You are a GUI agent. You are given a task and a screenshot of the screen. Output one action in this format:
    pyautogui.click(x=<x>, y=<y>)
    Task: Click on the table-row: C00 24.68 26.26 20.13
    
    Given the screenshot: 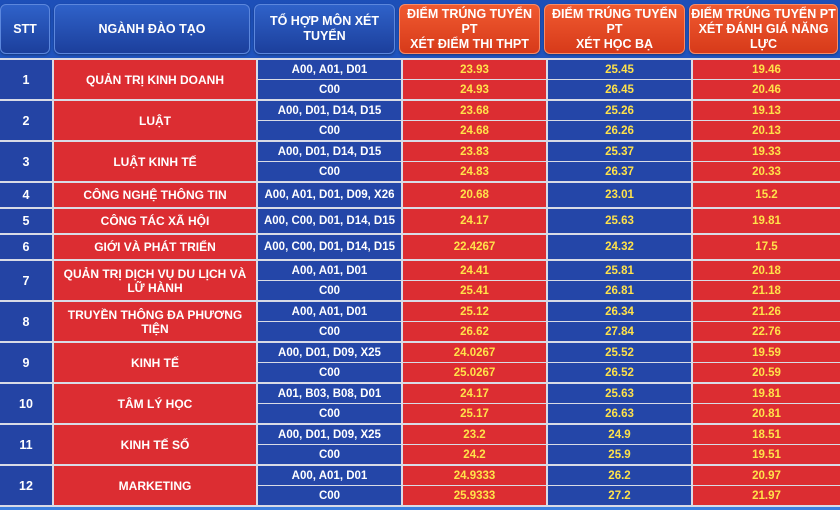 What is the action you would take?
    pyautogui.click(x=549, y=130)
    